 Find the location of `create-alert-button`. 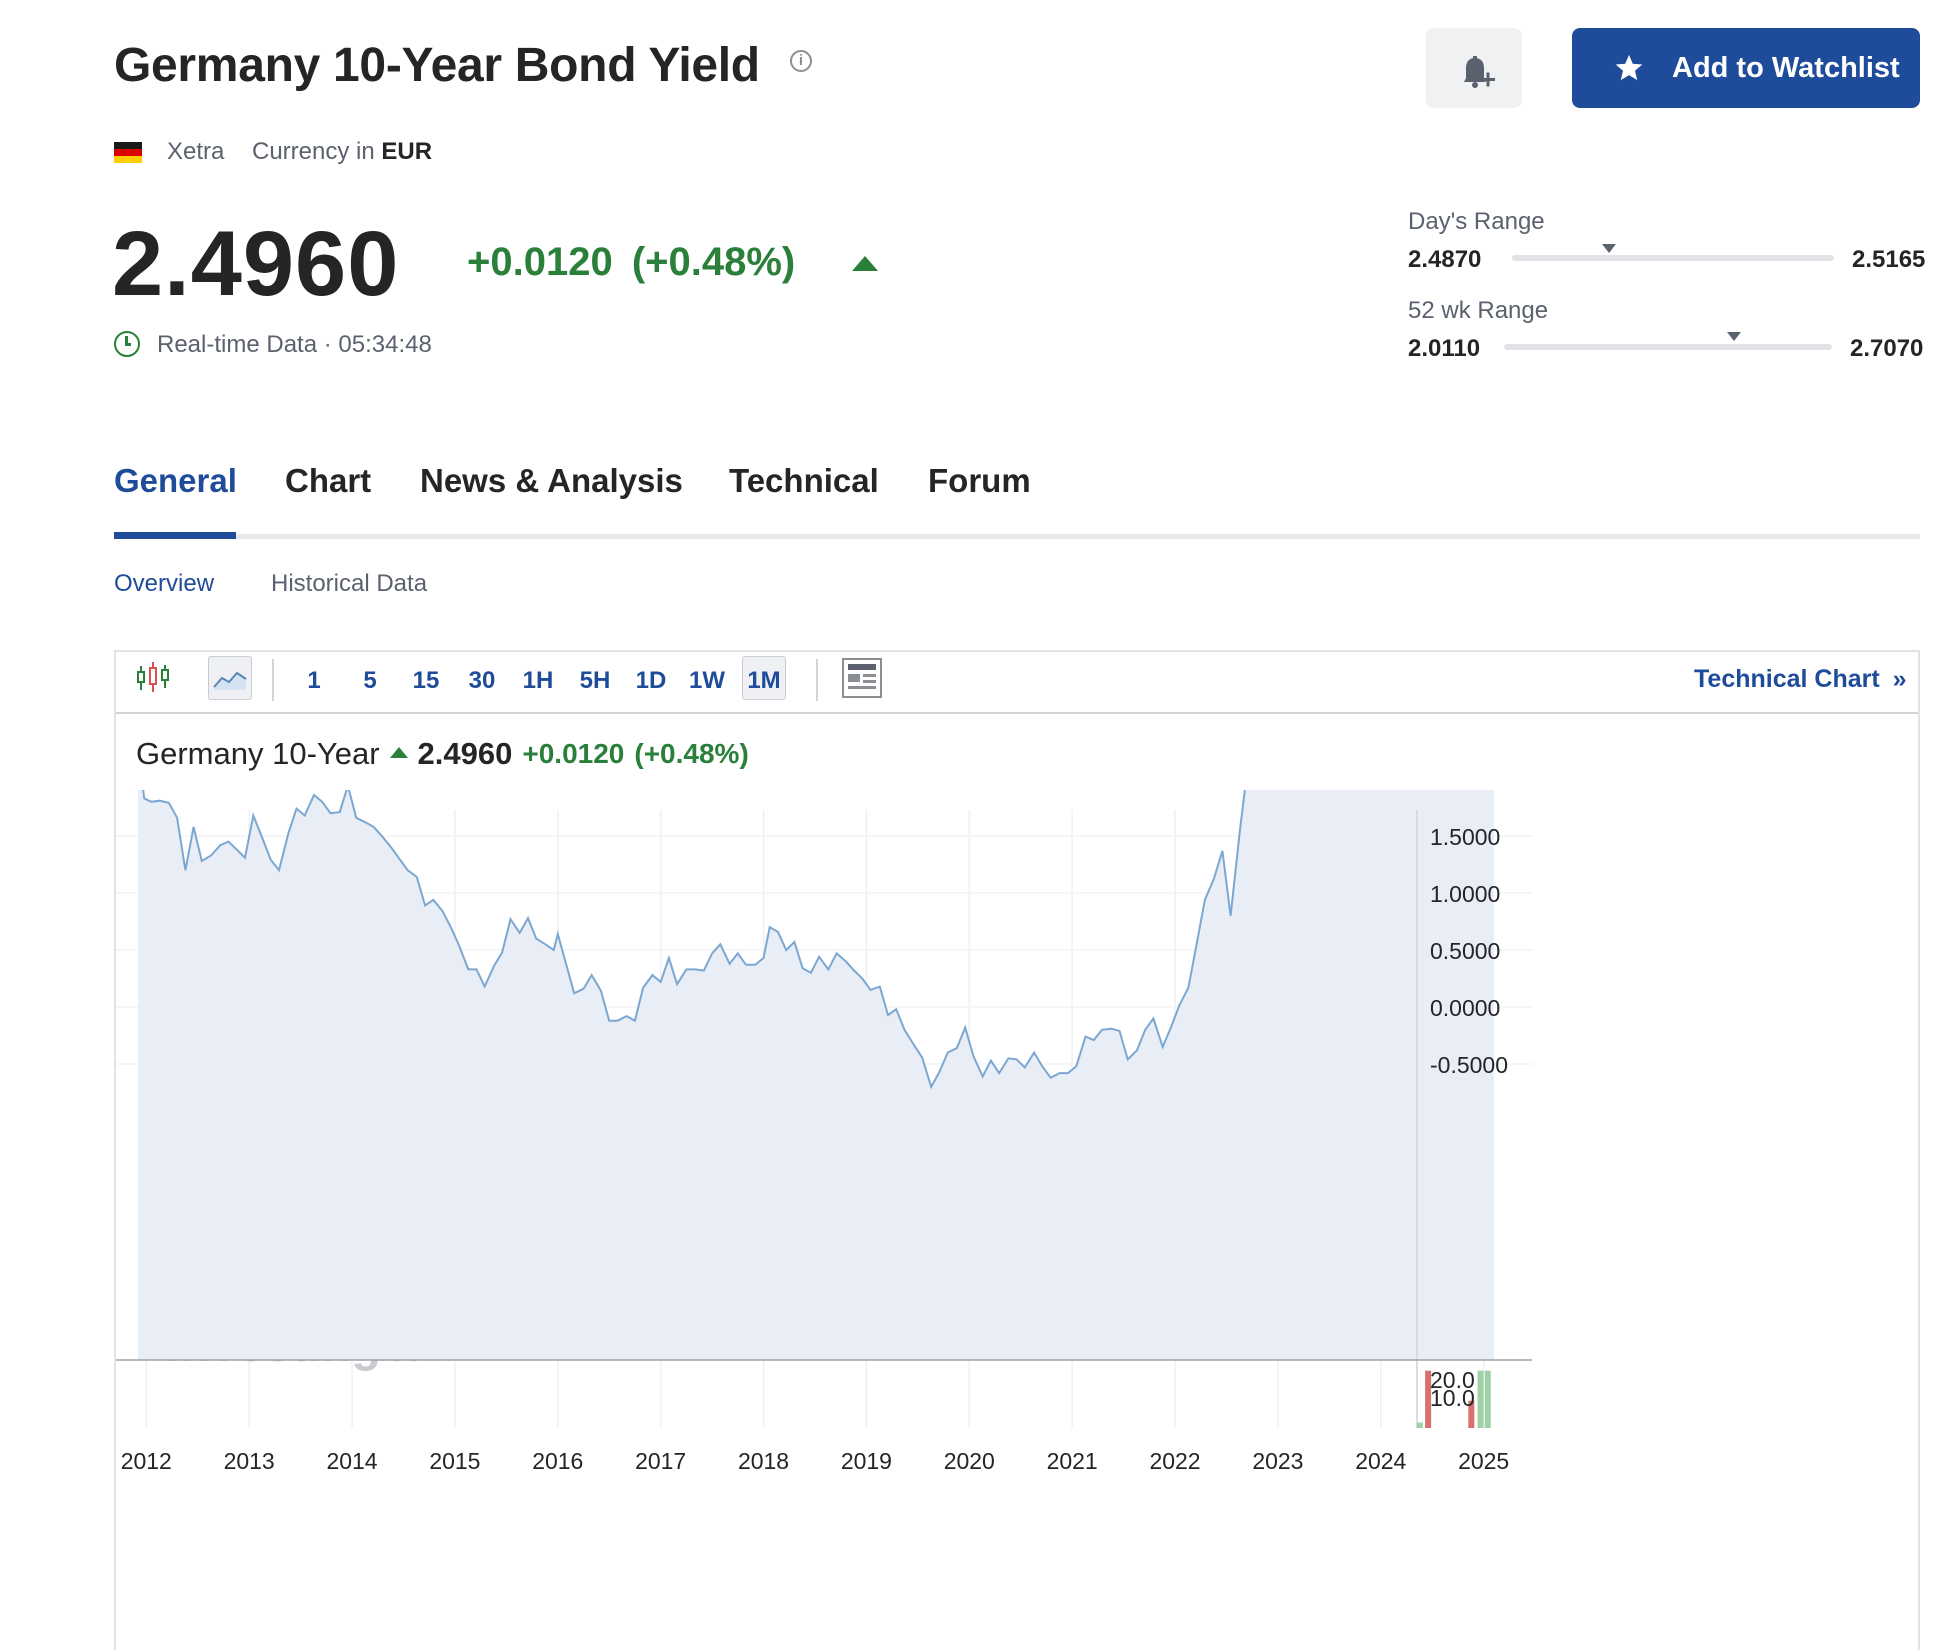

create-alert-button is located at coordinates (1474, 68).